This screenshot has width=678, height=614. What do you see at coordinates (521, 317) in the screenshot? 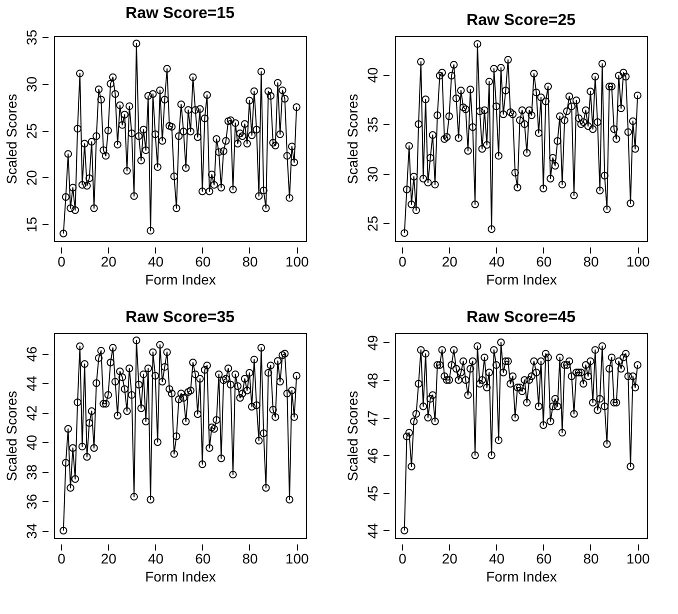
I see `chart-title: Raw Score=45` at bounding box center [521, 317].